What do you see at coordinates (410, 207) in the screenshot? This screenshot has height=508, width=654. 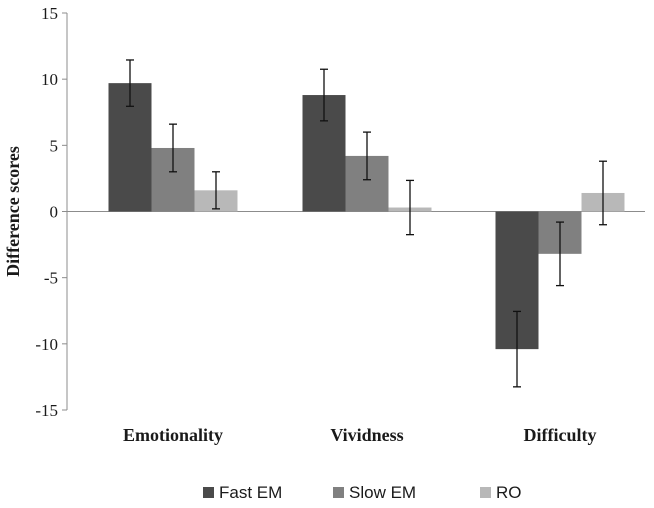 I see `error-bar-ro-vividness` at bounding box center [410, 207].